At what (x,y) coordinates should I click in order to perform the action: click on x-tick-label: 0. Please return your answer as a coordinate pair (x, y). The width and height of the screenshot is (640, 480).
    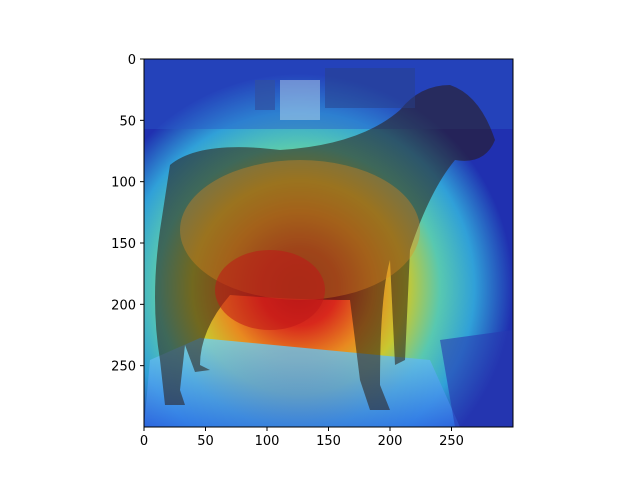
    Looking at the image, I should click on (144, 441).